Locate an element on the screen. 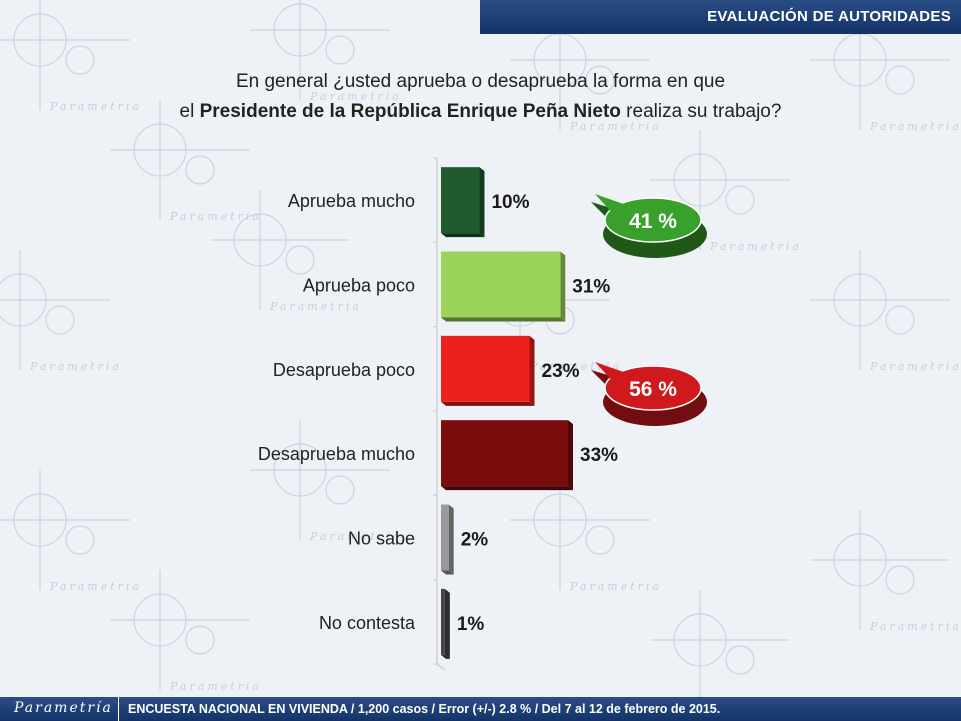 The height and width of the screenshot is (721, 961). footer-divider is located at coordinates (118, 709).